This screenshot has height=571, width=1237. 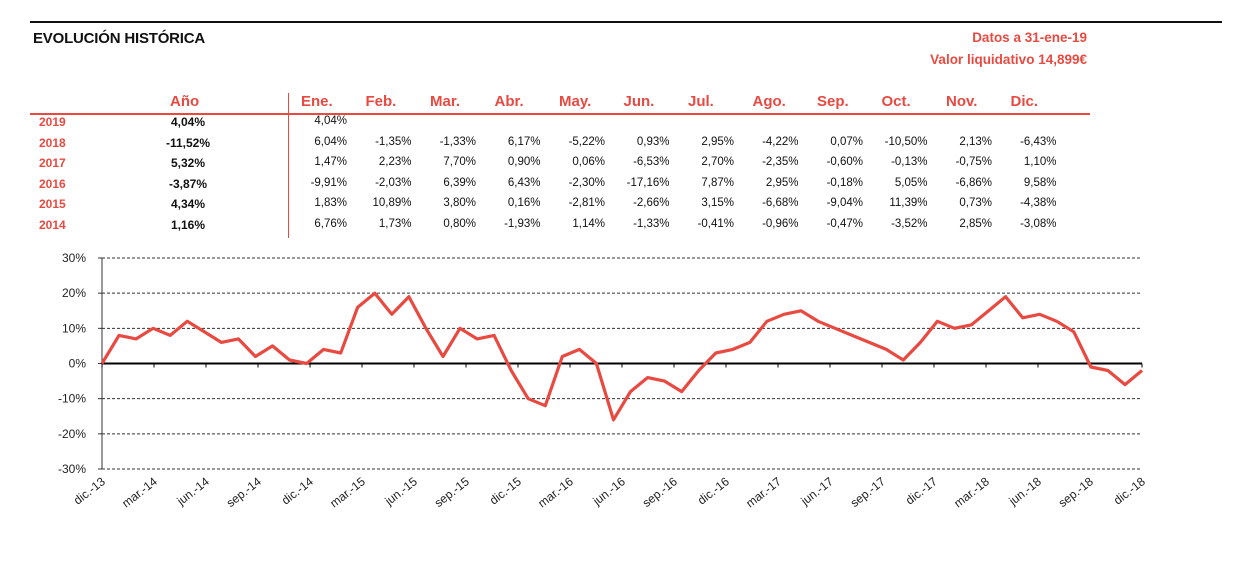 I want to click on monthly-return: 5,05%, so click(x=911, y=182).